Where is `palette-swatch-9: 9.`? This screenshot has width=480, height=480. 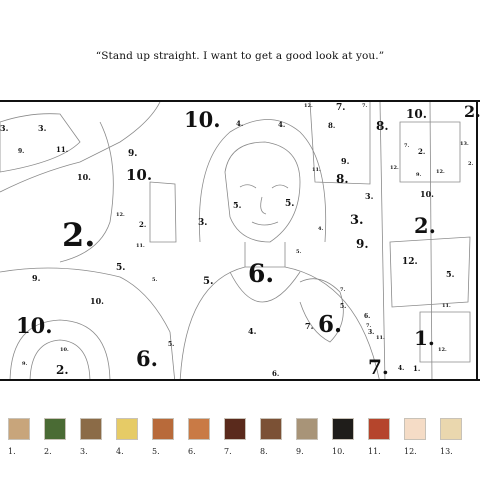
palette-swatch-9: 9. is located at coordinates (311, 437).